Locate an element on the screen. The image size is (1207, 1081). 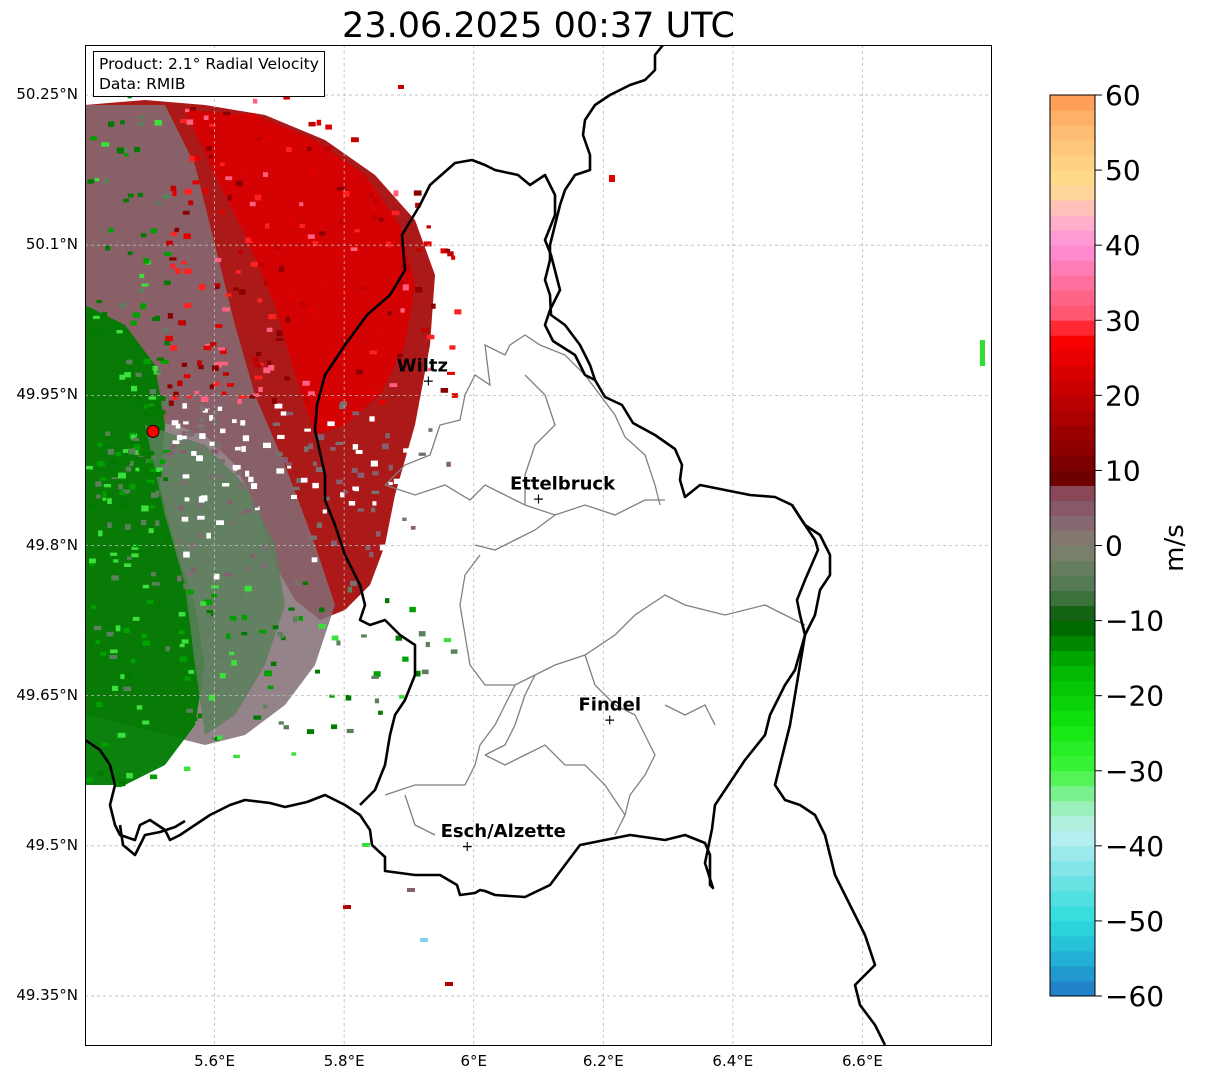
lat-tick-label: 49.8°N is located at coordinates (51, 544).